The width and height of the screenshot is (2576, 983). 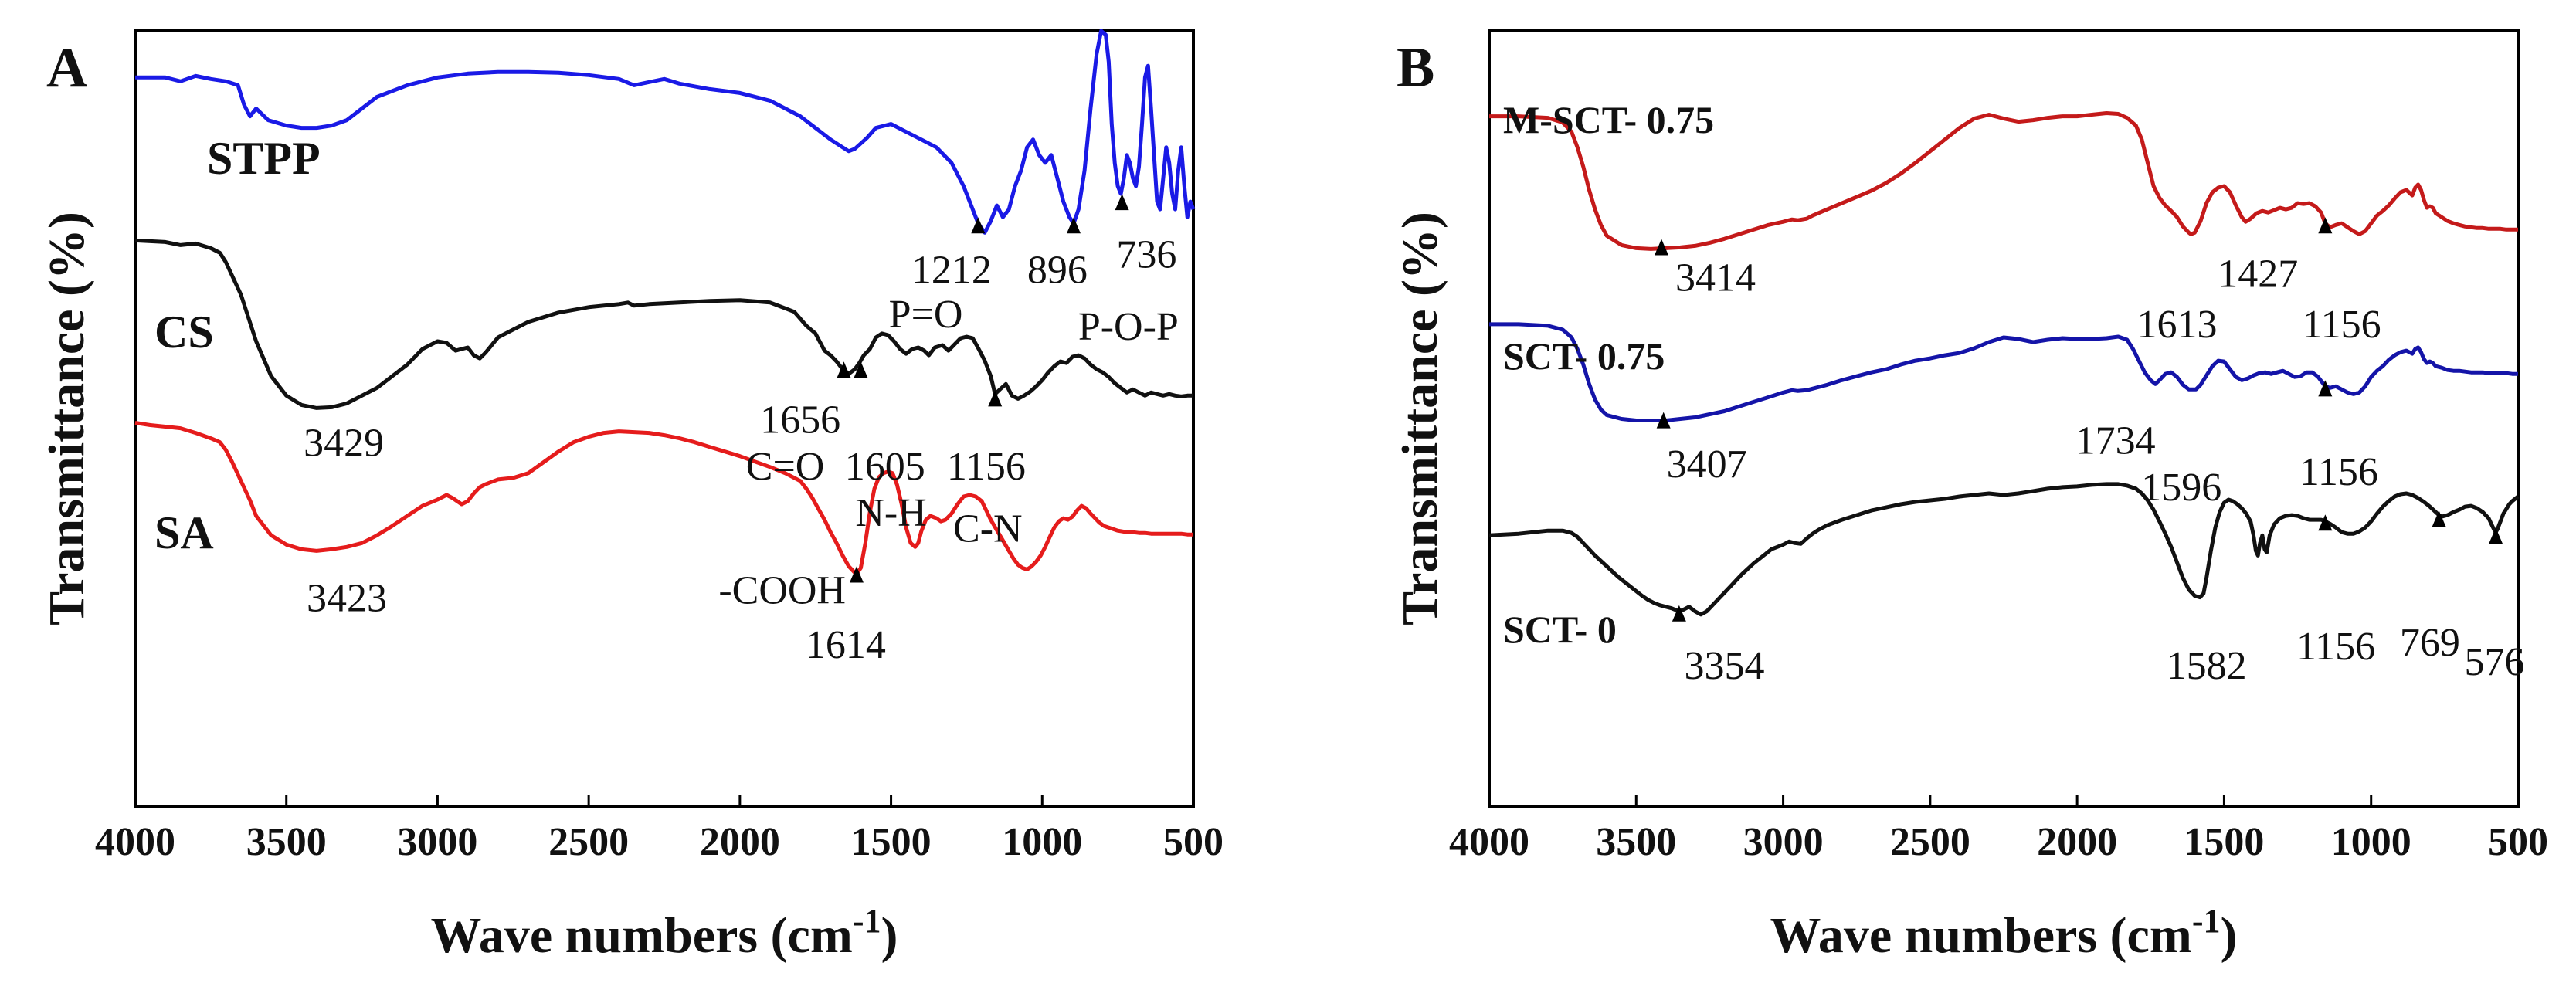 What do you see at coordinates (2430, 643) in the screenshot?
I see `peak-annotation: 769` at bounding box center [2430, 643].